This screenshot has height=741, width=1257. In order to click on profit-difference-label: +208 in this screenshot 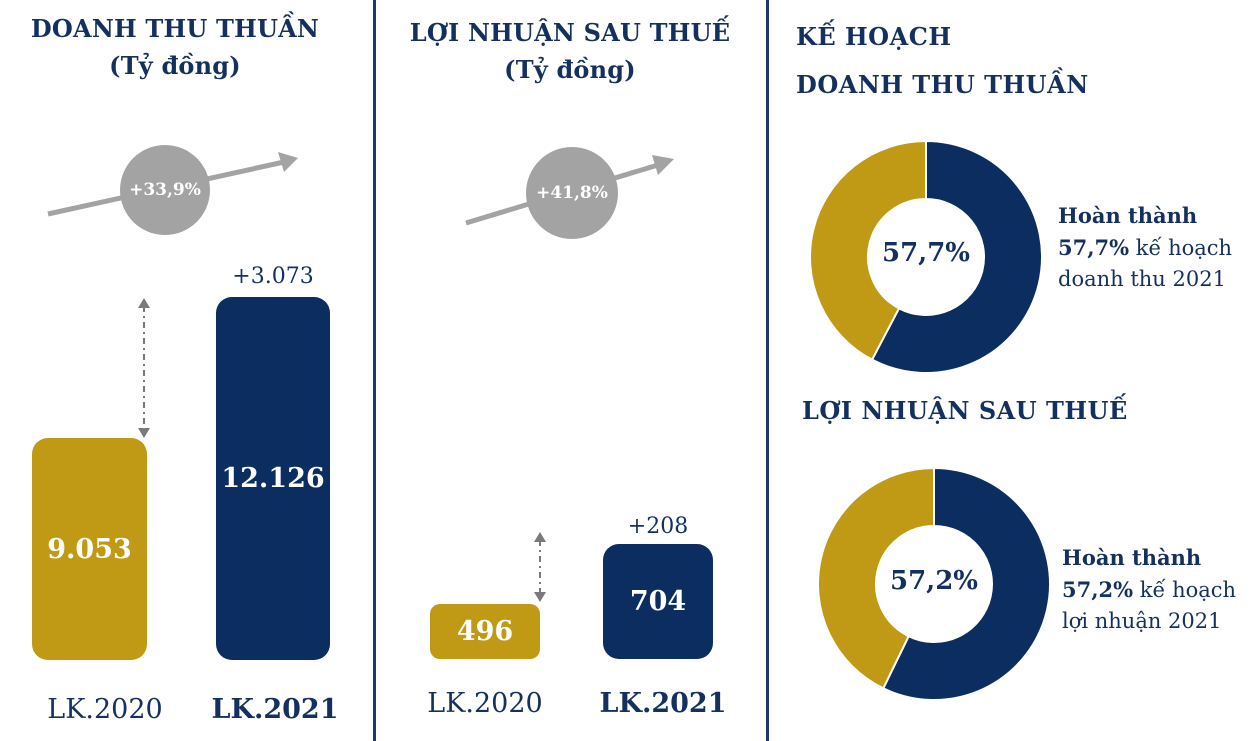, I will do `click(658, 526)`.